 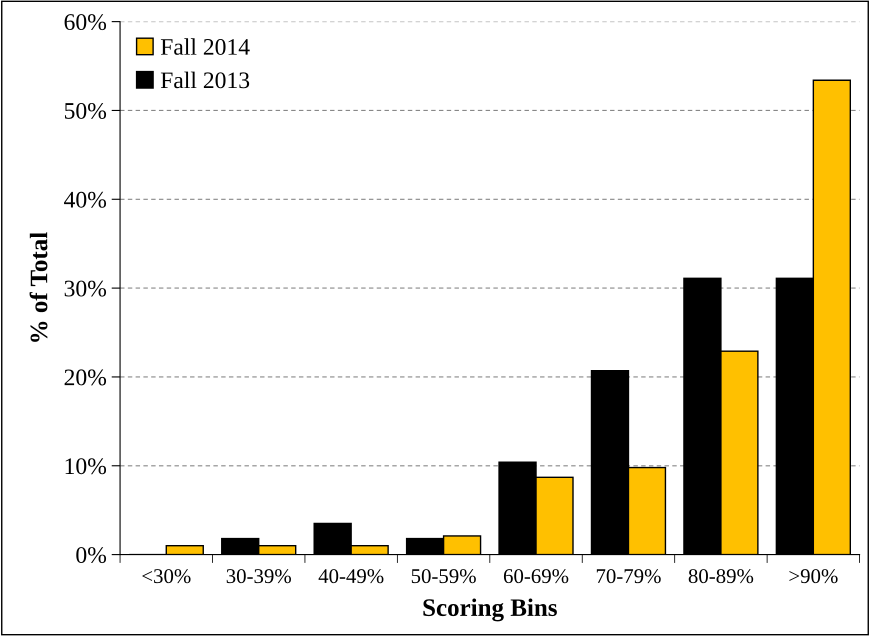 I want to click on y-tick-label: 20%, so click(x=85, y=377).